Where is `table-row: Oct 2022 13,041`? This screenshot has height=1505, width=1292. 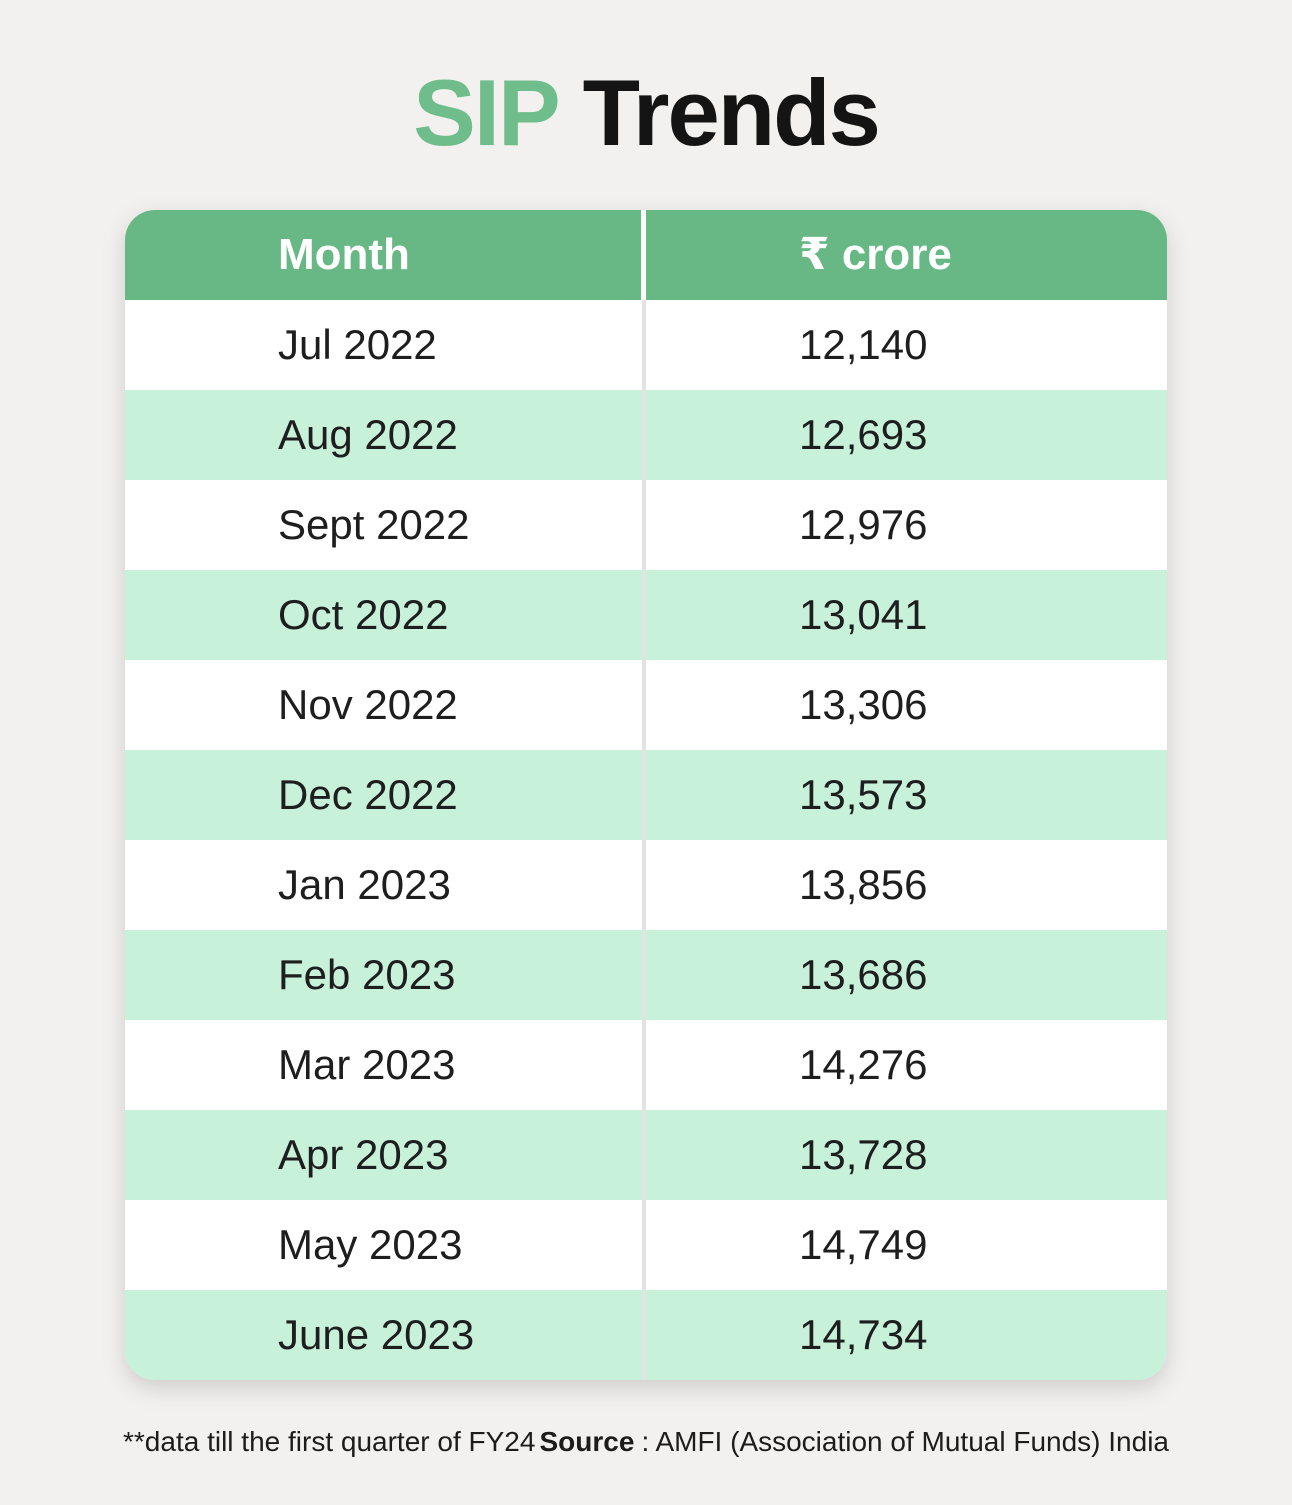
table-row: Oct 2022 13,041 is located at coordinates (646, 614).